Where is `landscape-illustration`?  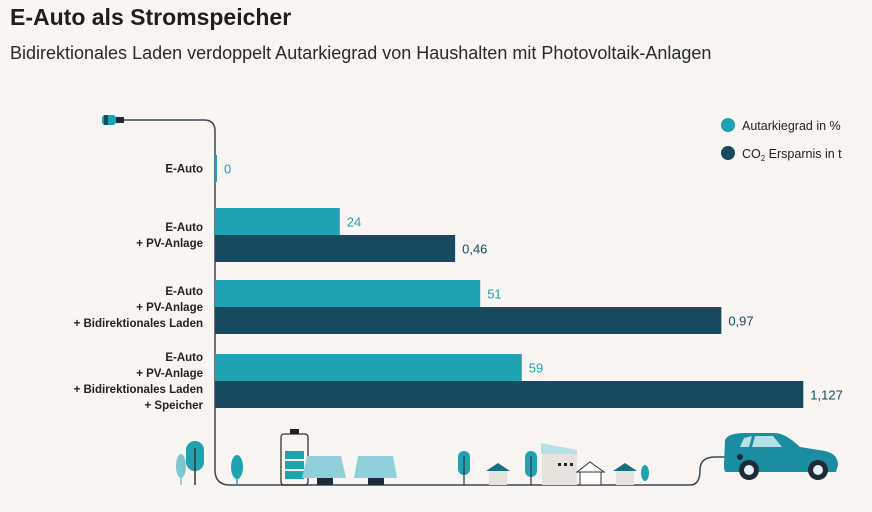
landscape-illustration is located at coordinates (507, 457).